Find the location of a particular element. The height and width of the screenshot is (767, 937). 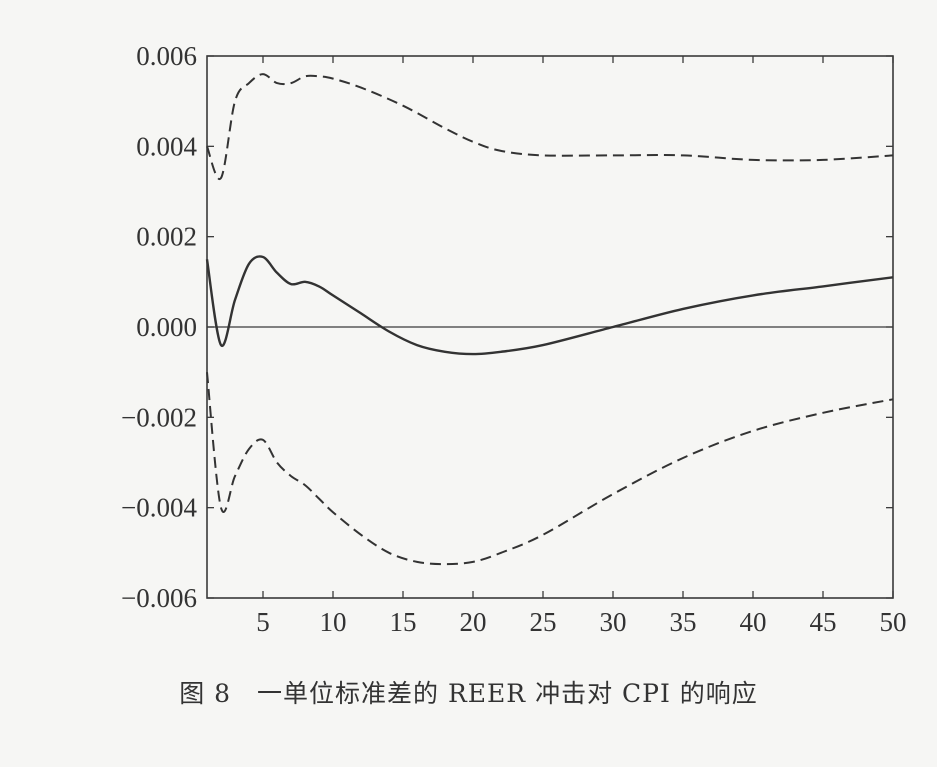

y-tick-label: 0.006 is located at coordinates (166, 56).